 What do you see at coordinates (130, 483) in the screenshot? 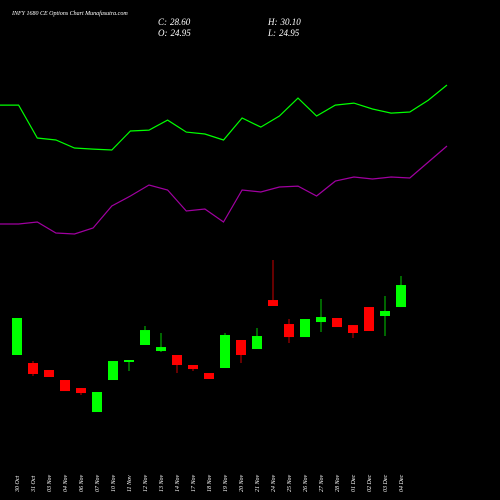
I see `x-tick-label: 11 Nov` at bounding box center [130, 483].